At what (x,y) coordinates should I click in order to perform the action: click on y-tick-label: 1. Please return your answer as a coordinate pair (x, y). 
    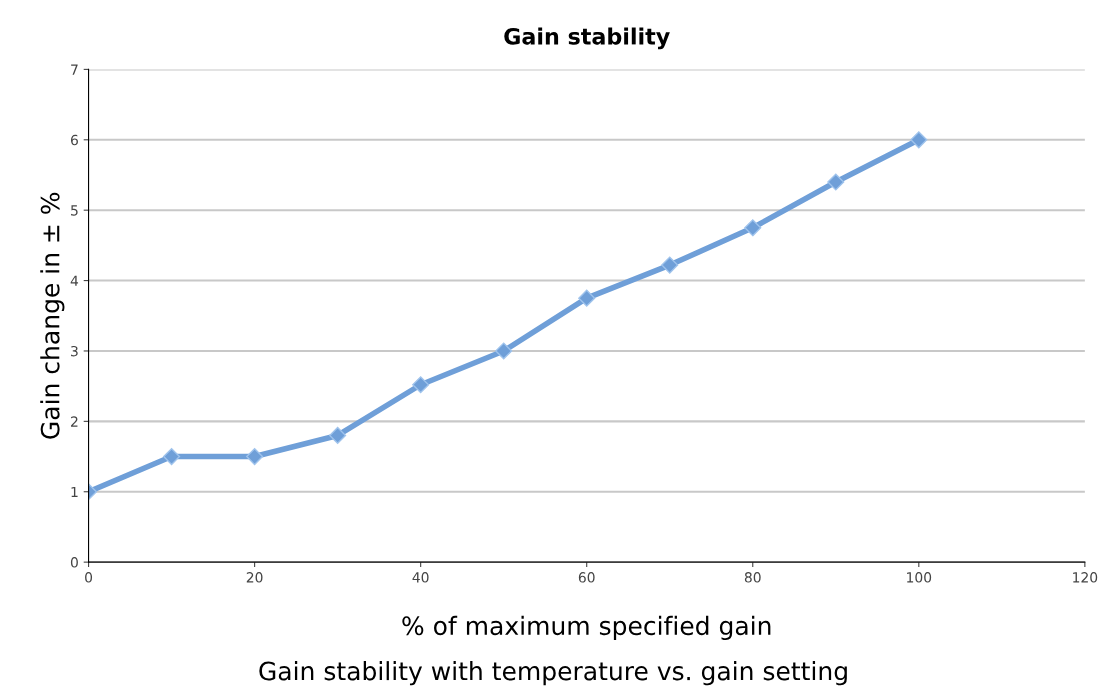
    Looking at the image, I should click on (74, 492).